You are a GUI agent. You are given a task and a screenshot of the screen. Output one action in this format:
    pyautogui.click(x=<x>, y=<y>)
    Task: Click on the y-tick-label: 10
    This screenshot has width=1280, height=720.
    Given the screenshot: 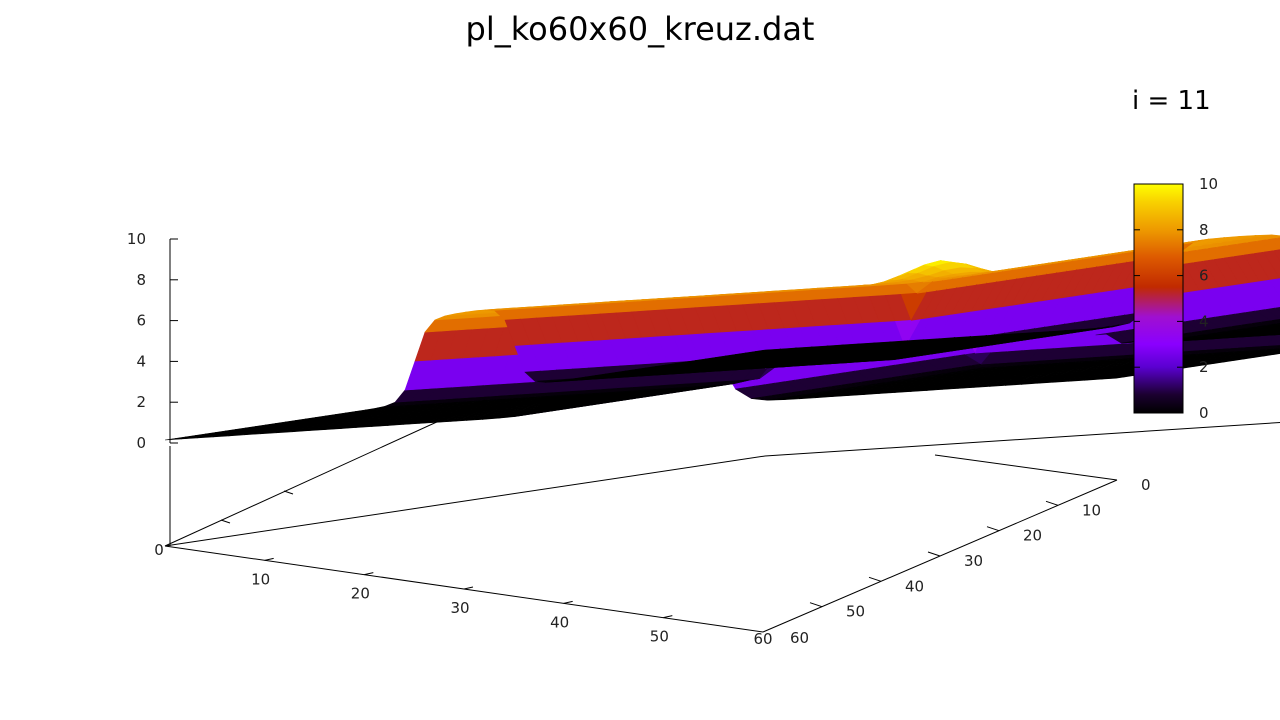 What is the action you would take?
    pyautogui.click(x=1091, y=510)
    